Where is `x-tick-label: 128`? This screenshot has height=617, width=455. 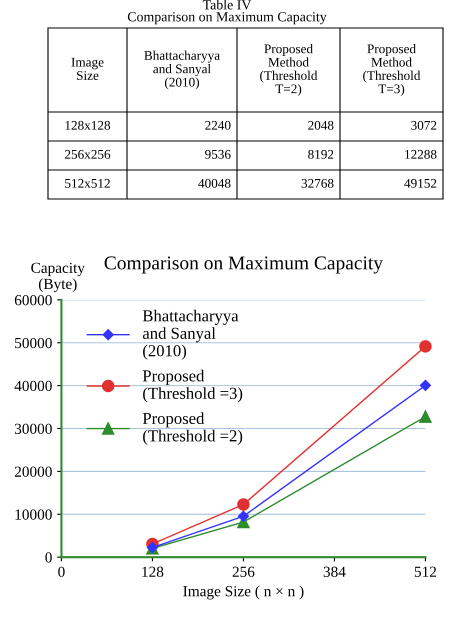
x-tick-label: 128 is located at coordinates (153, 571).